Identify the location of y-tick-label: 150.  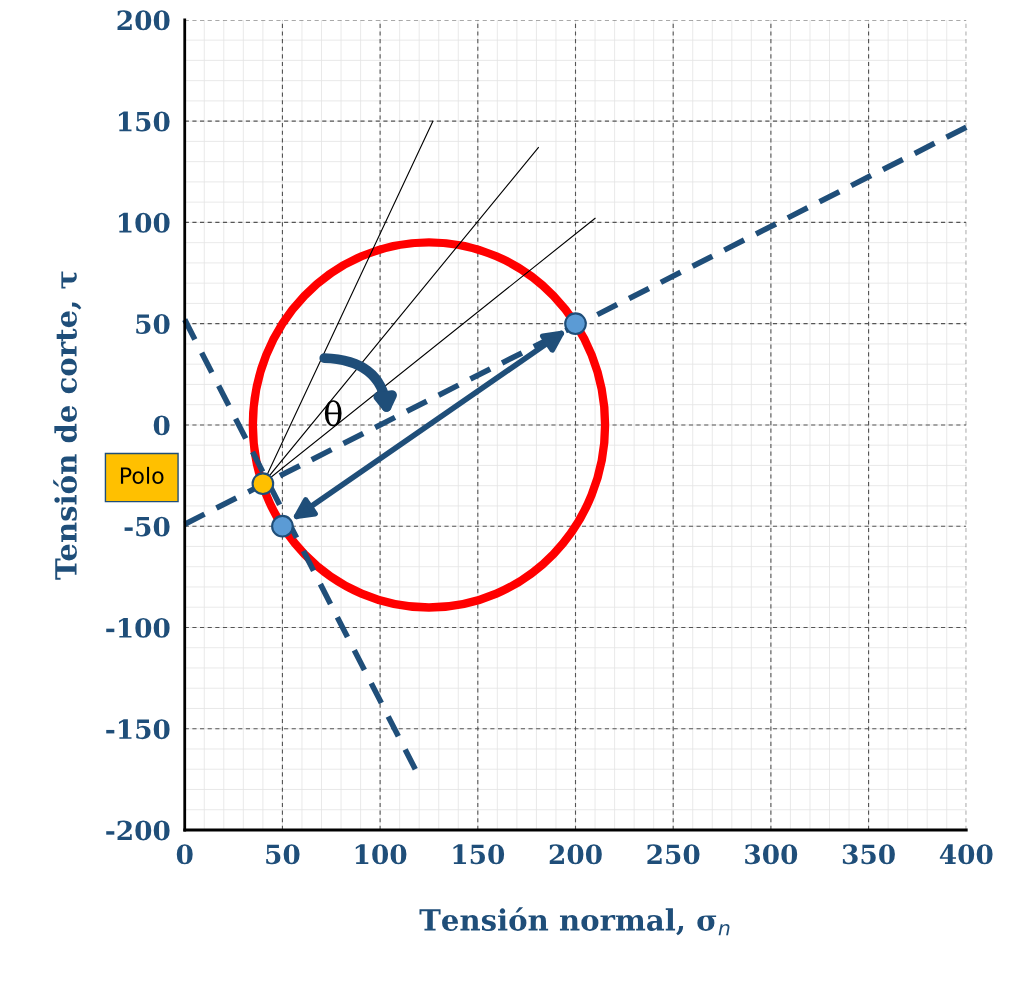
(144, 121).